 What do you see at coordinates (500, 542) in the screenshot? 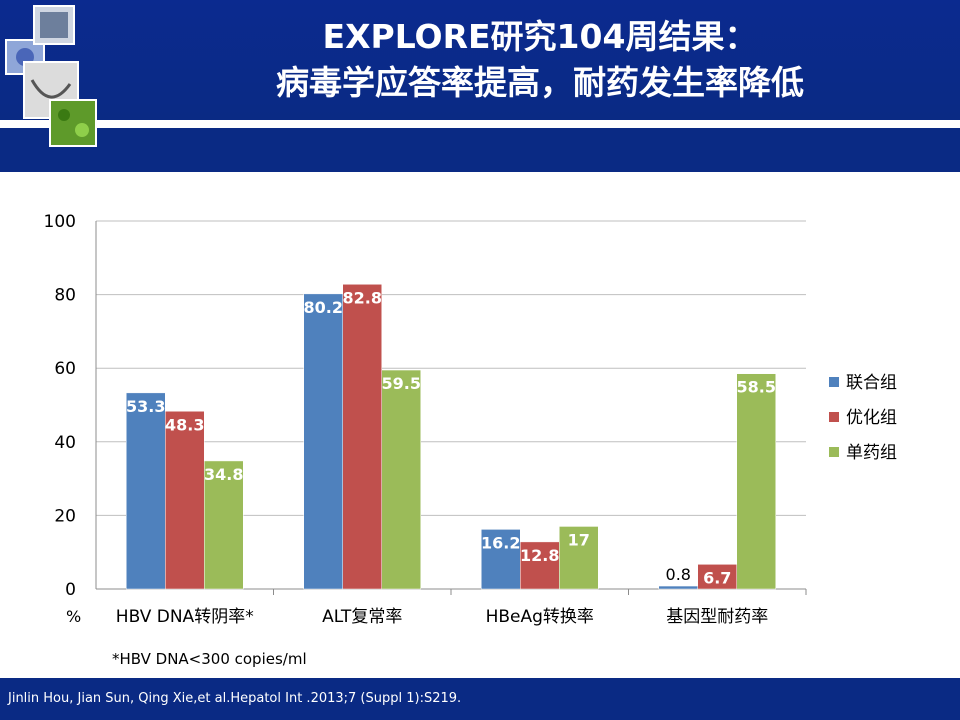
I see `data-label: 16.2` at bounding box center [500, 542].